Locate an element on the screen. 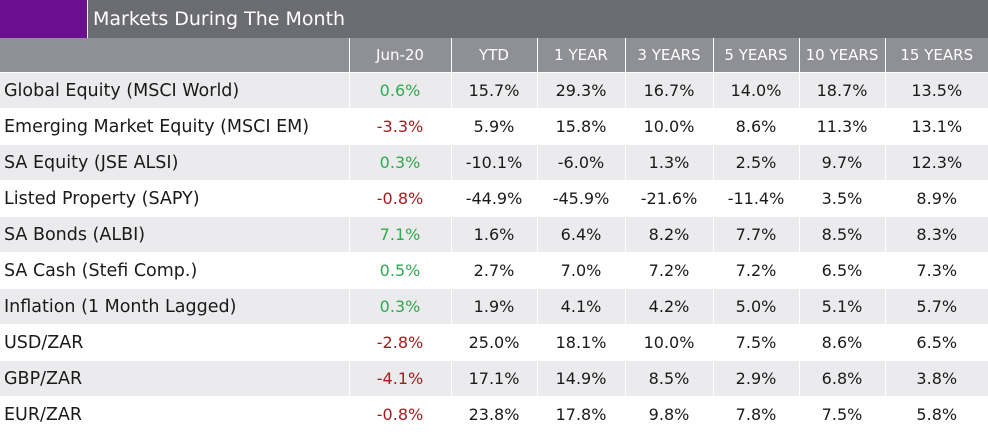  return-value-cell: 15.7% is located at coordinates (493, 90).